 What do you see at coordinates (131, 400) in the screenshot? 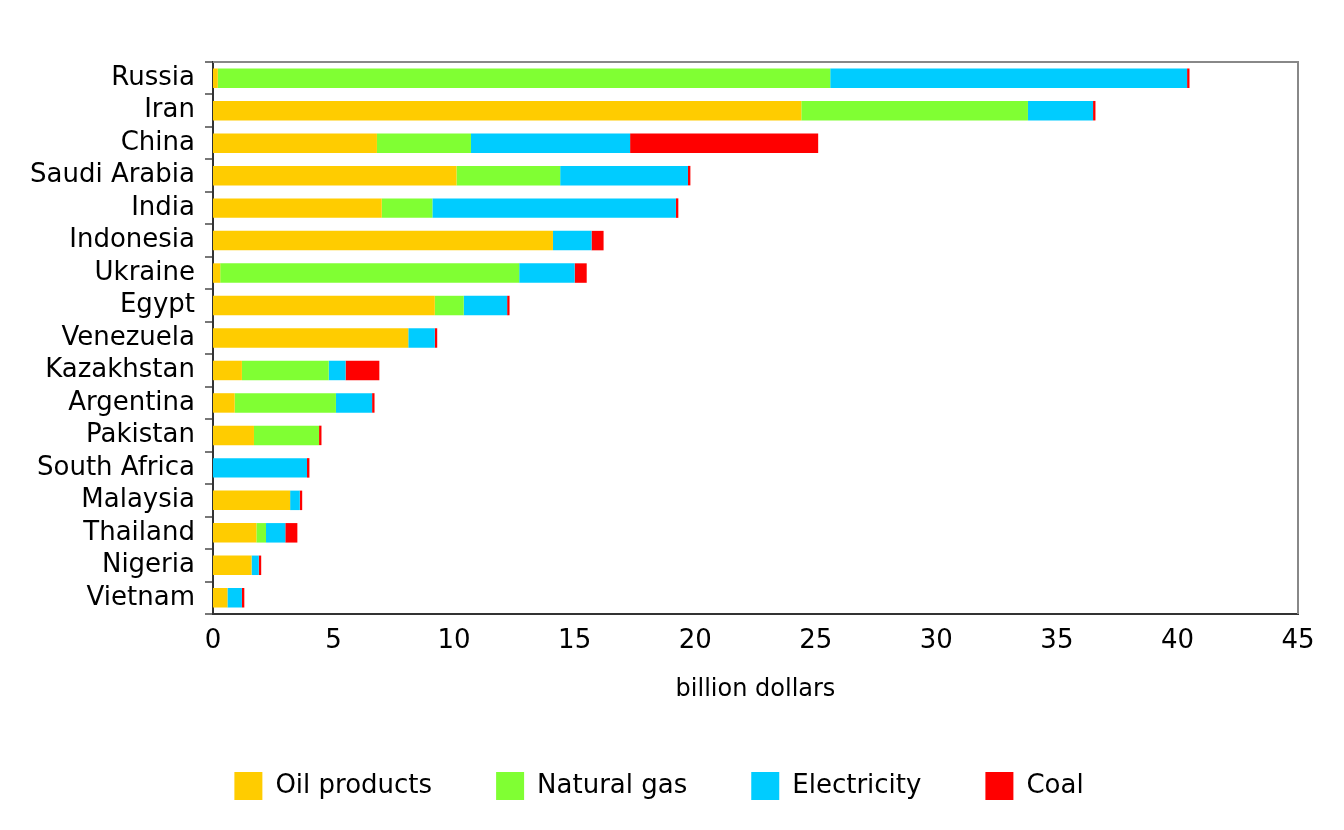
I see `y-tick-label: Argentina` at bounding box center [131, 400].